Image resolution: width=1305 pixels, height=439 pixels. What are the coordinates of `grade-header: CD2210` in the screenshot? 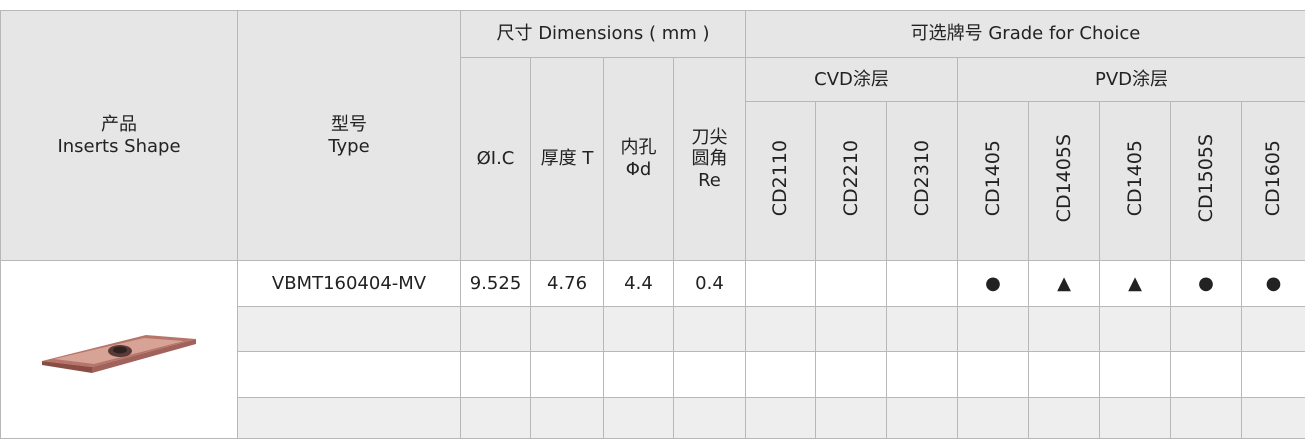 It's located at (851, 181).